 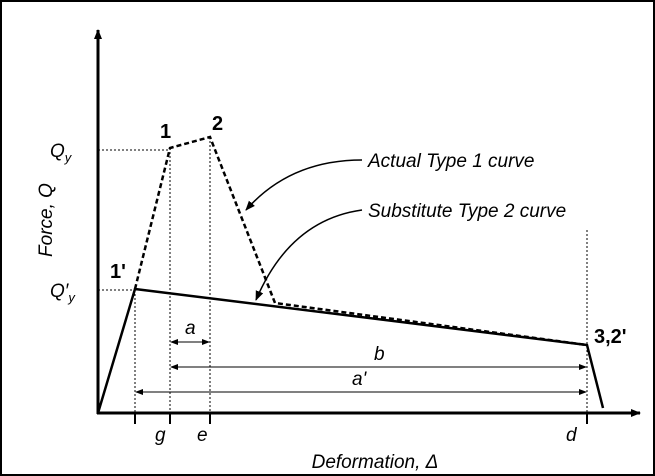 What do you see at coordinates (379, 354) in the screenshot?
I see `dimension-label: b` at bounding box center [379, 354].